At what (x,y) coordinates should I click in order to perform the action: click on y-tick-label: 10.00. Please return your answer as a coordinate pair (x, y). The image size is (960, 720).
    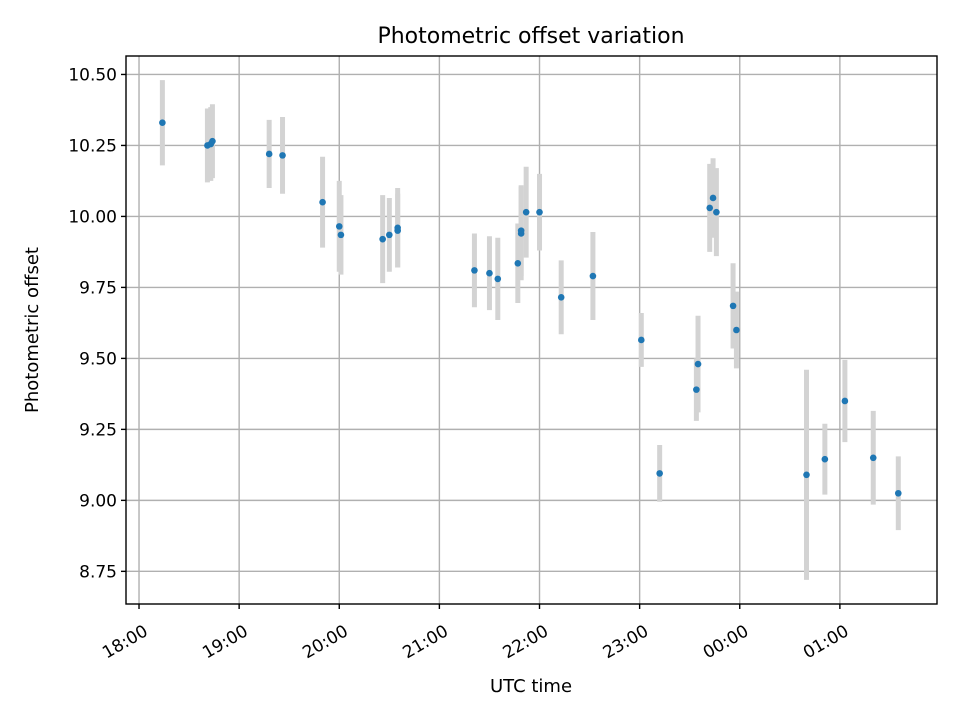
    Looking at the image, I should click on (92, 217).